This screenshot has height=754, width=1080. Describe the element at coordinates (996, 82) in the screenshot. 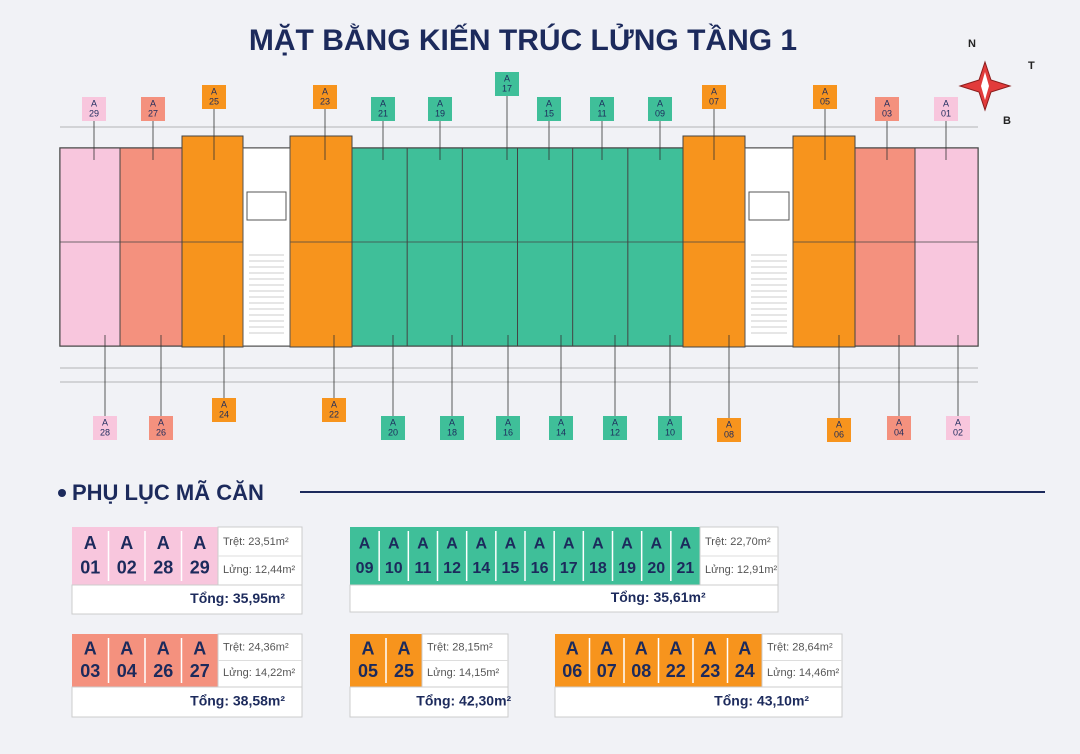

I see `compass: N T B` at that location.